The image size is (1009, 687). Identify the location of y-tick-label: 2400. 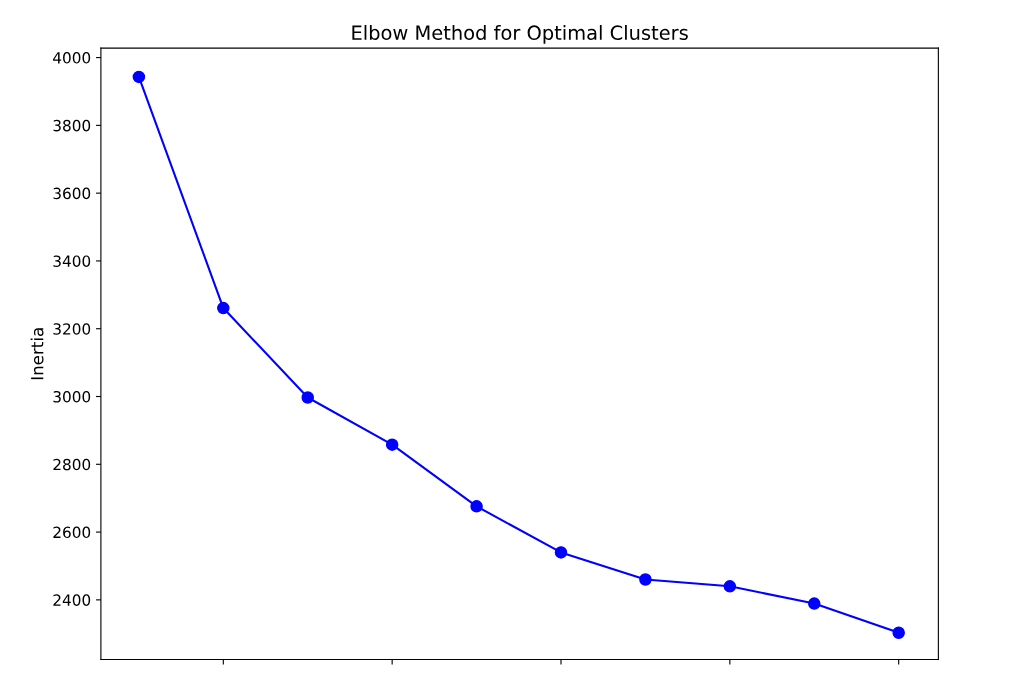
(72, 600).